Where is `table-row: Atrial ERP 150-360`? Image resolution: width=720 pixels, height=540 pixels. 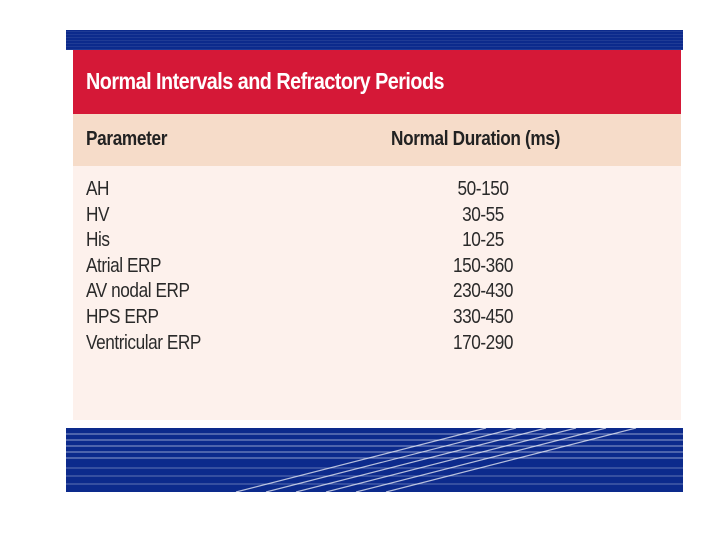
table-row: Atrial ERP 150-360 is located at coordinates (377, 267).